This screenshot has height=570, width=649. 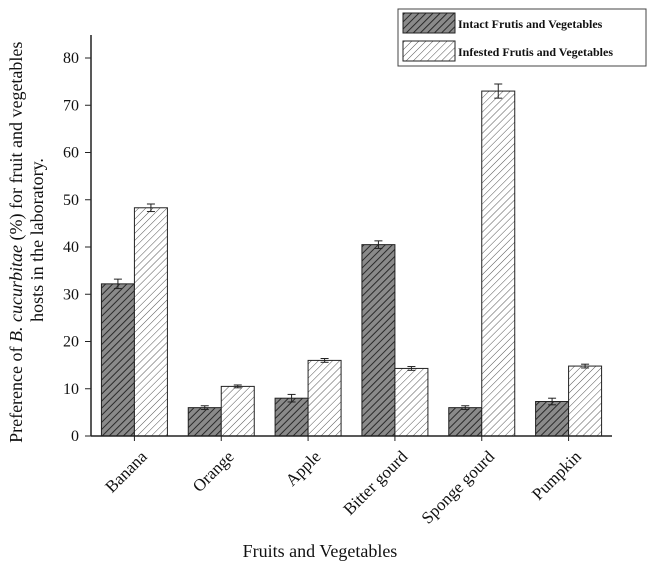 What do you see at coordinates (71, 342) in the screenshot?
I see `y-tick-label-2: 20` at bounding box center [71, 342].